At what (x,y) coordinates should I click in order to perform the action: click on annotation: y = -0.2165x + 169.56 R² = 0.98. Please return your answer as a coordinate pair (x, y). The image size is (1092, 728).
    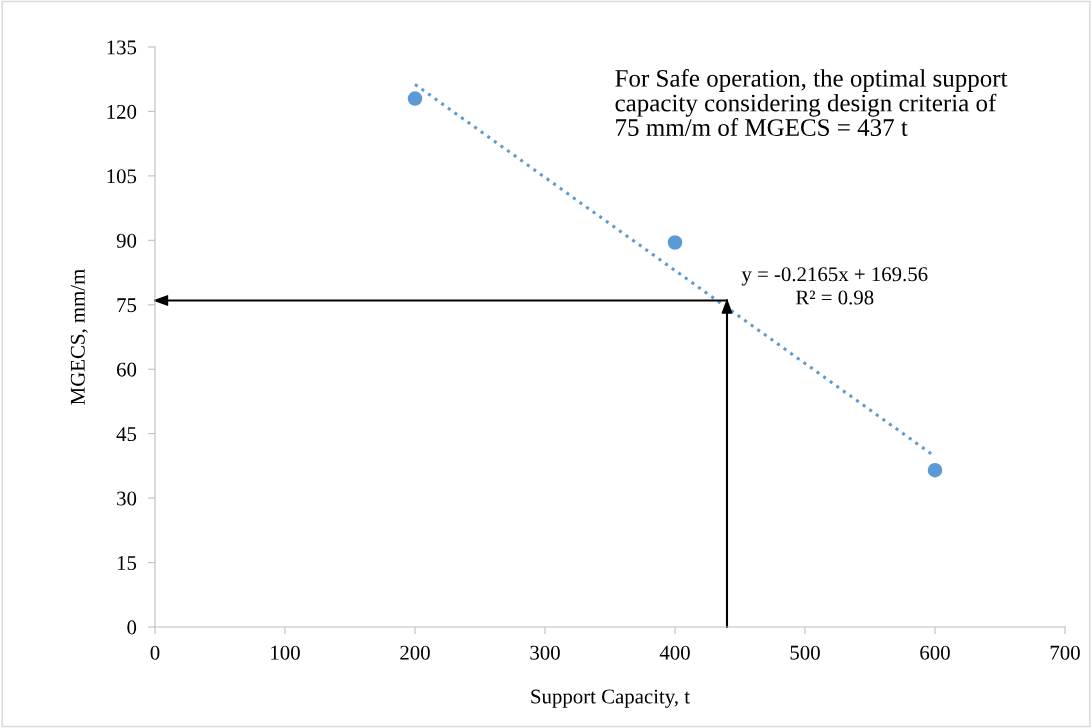
    Looking at the image, I should click on (834, 286).